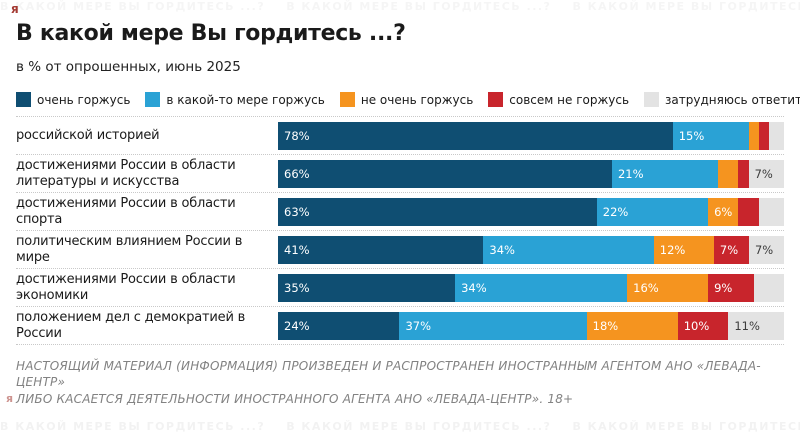  What do you see at coordinates (710, 135) in the screenshot?
I see `bar-segment: 15%` at bounding box center [710, 135].